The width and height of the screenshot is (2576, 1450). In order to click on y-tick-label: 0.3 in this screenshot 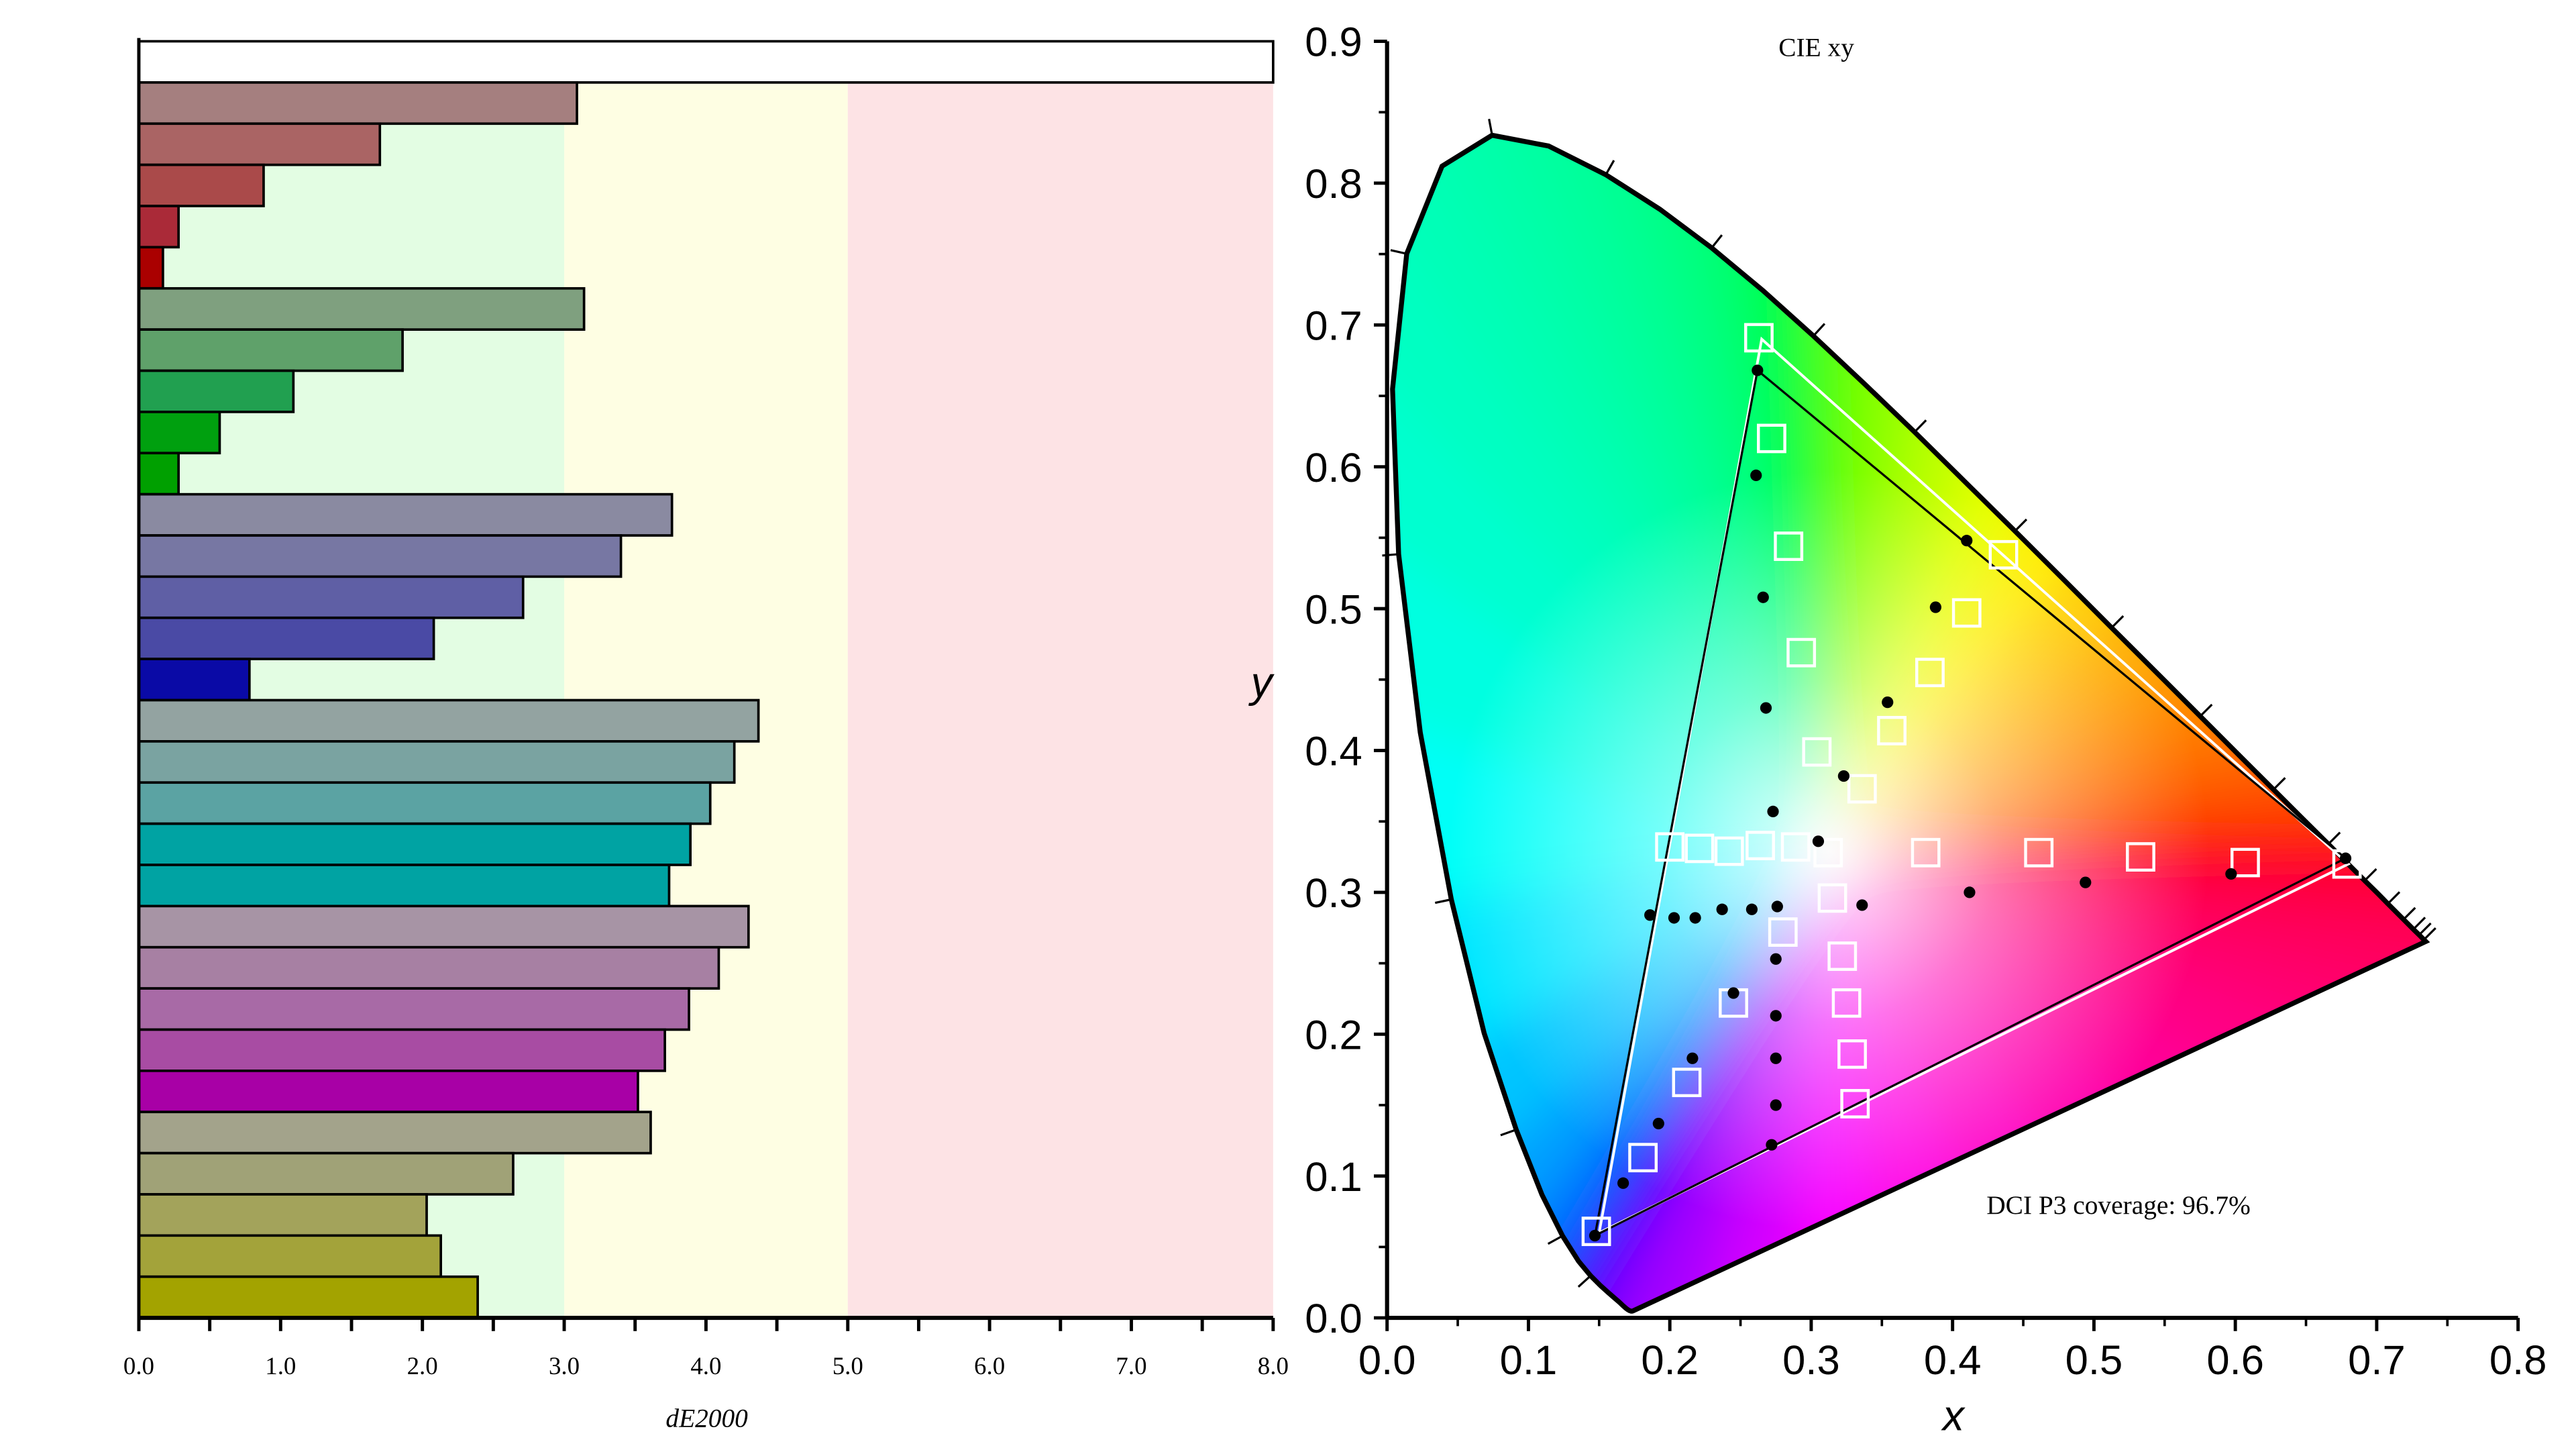, I will do `click(1333, 893)`.